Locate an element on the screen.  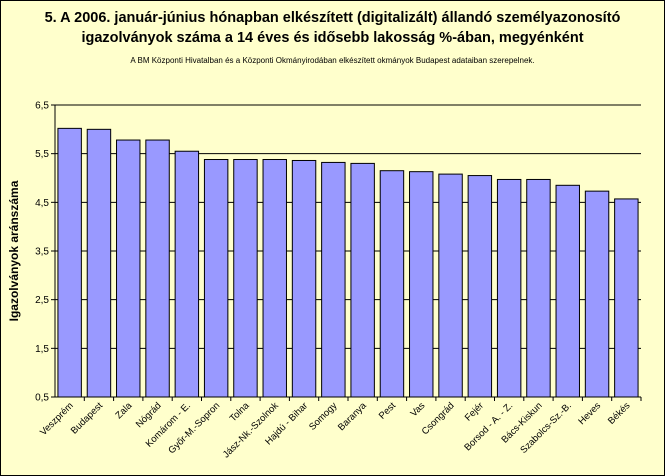
x-category-label: Baranya is located at coordinates (352, 416).